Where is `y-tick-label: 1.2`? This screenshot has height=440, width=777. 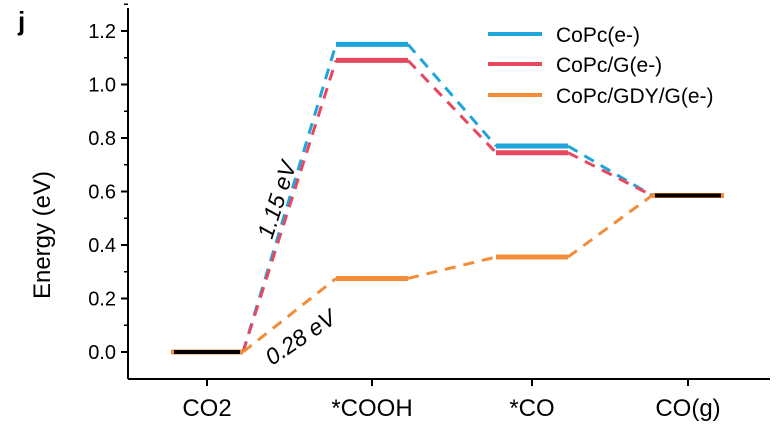 y-tick-label: 1.2 is located at coordinates (102, 32).